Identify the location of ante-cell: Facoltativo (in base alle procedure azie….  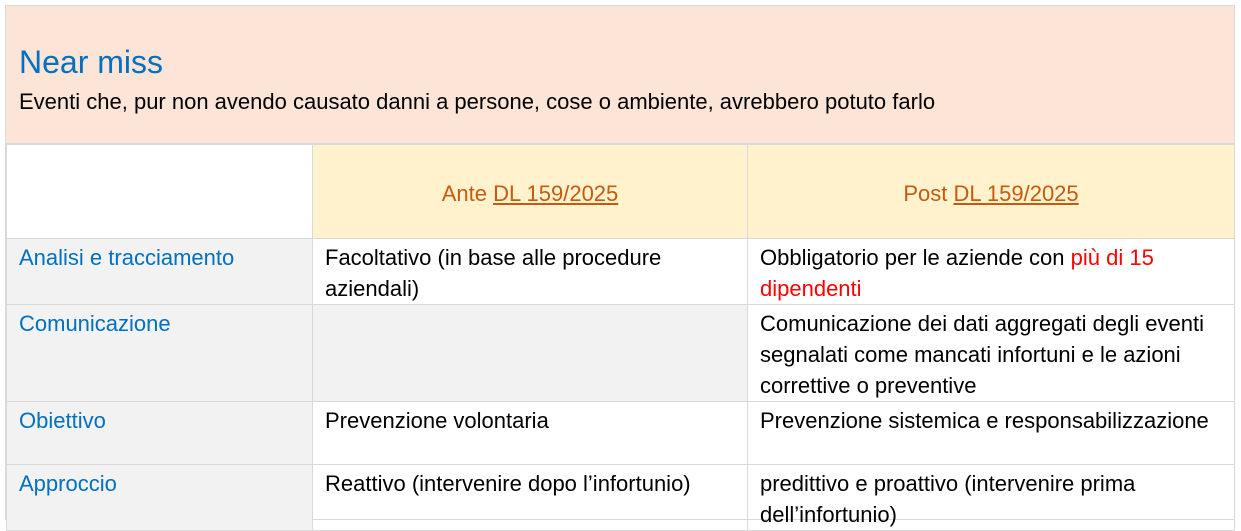
(530, 271).